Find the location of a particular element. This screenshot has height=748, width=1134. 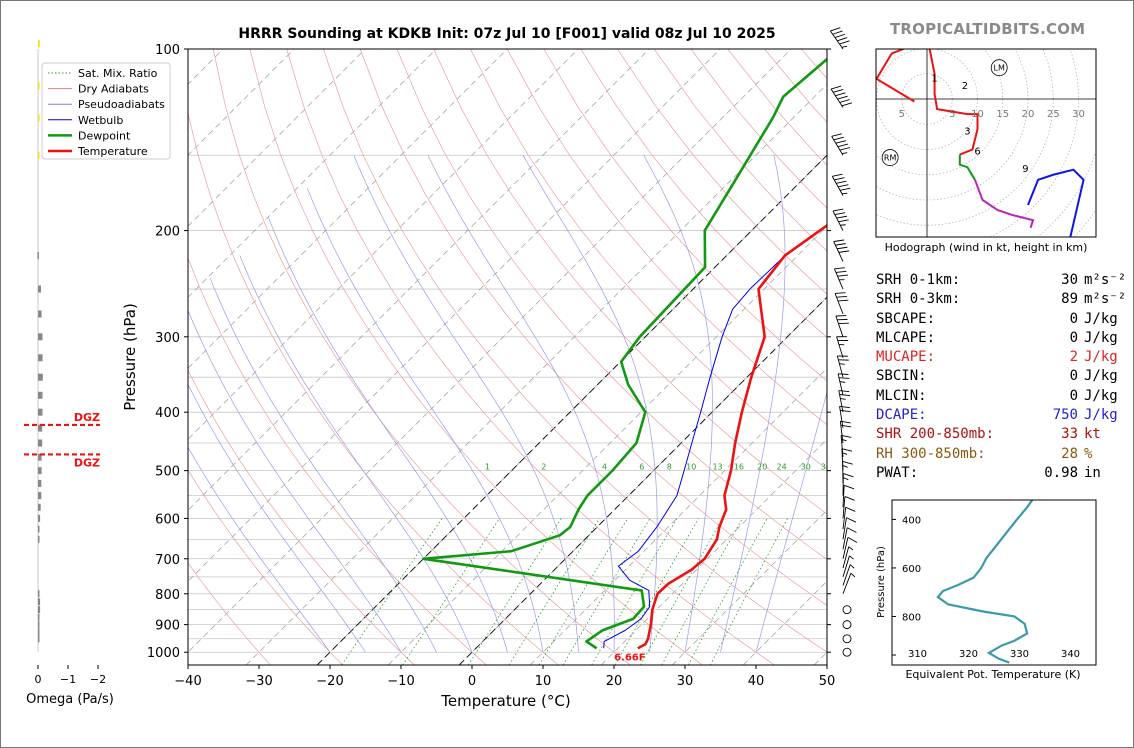

param-row: SBCIN: 0 J/kg is located at coordinates (1001, 376).